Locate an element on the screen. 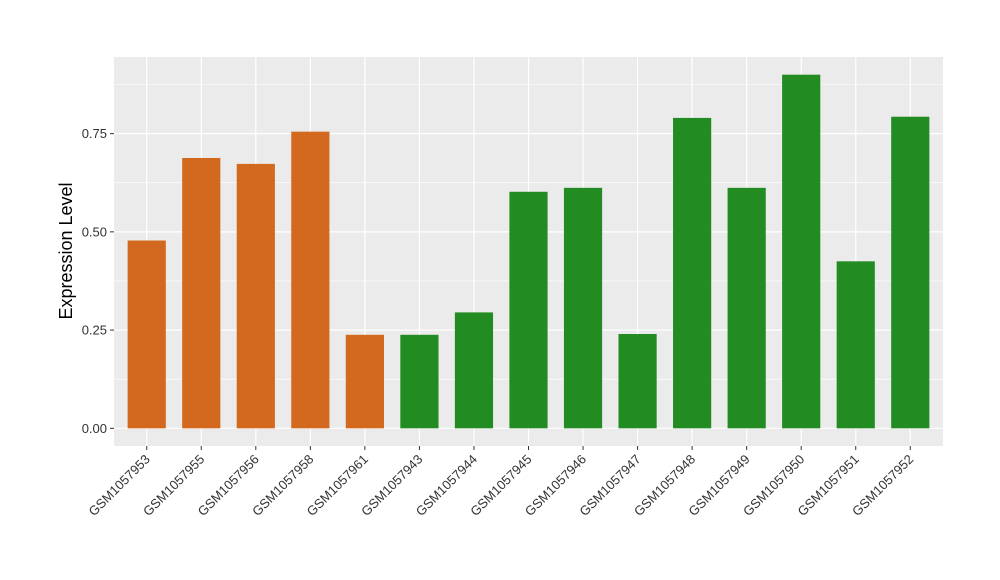  bar-GSM1057950 is located at coordinates (801, 251).